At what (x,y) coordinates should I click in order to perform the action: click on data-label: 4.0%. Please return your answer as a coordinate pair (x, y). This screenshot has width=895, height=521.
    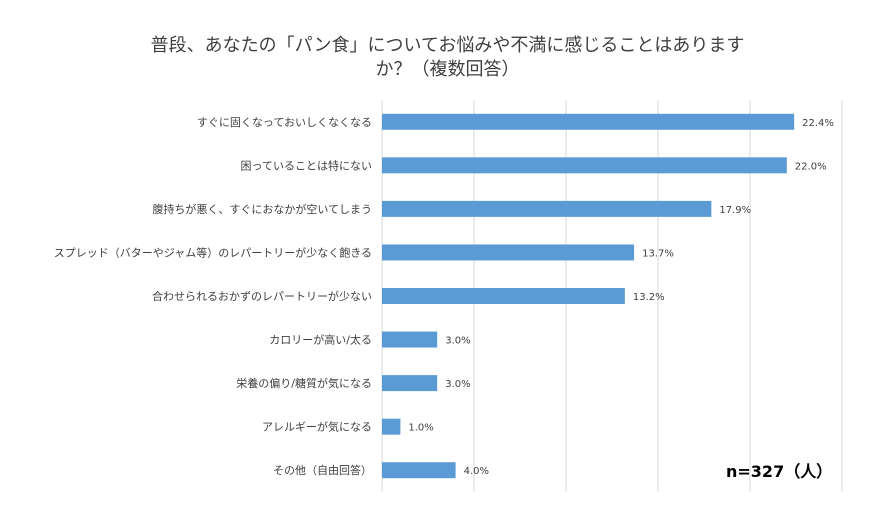
    Looking at the image, I should click on (476, 471).